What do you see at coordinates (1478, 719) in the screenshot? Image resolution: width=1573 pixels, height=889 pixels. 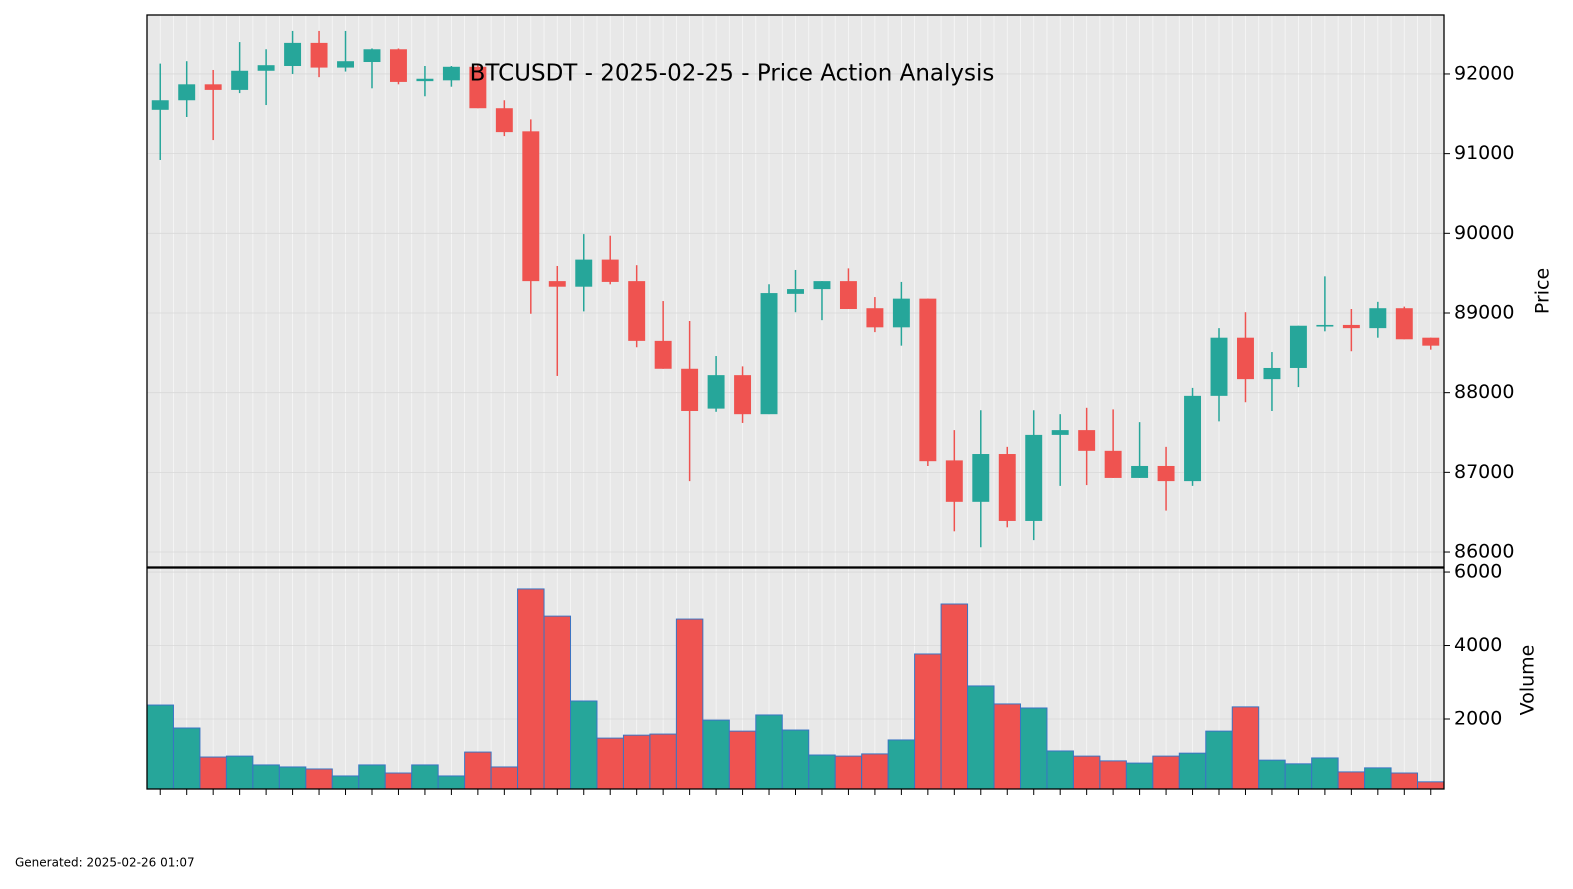 I see `y-tick-label: 2000` at bounding box center [1478, 719].